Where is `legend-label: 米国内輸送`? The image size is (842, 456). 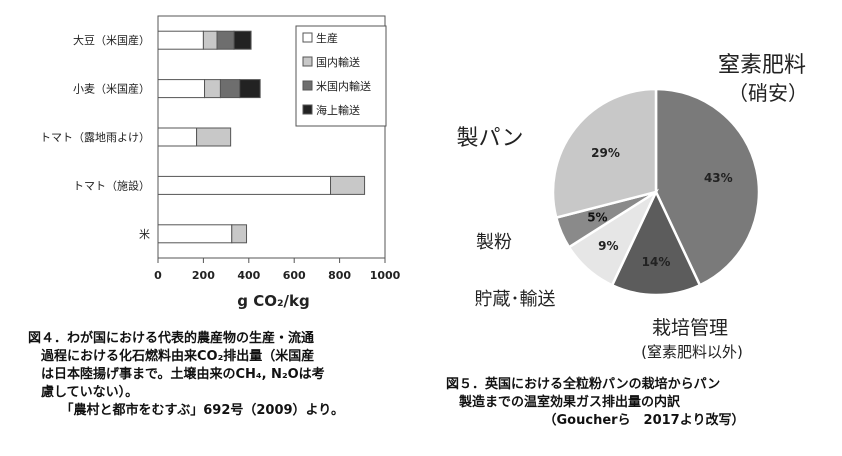 legend-label: 米国内輸送 is located at coordinates (343, 86).